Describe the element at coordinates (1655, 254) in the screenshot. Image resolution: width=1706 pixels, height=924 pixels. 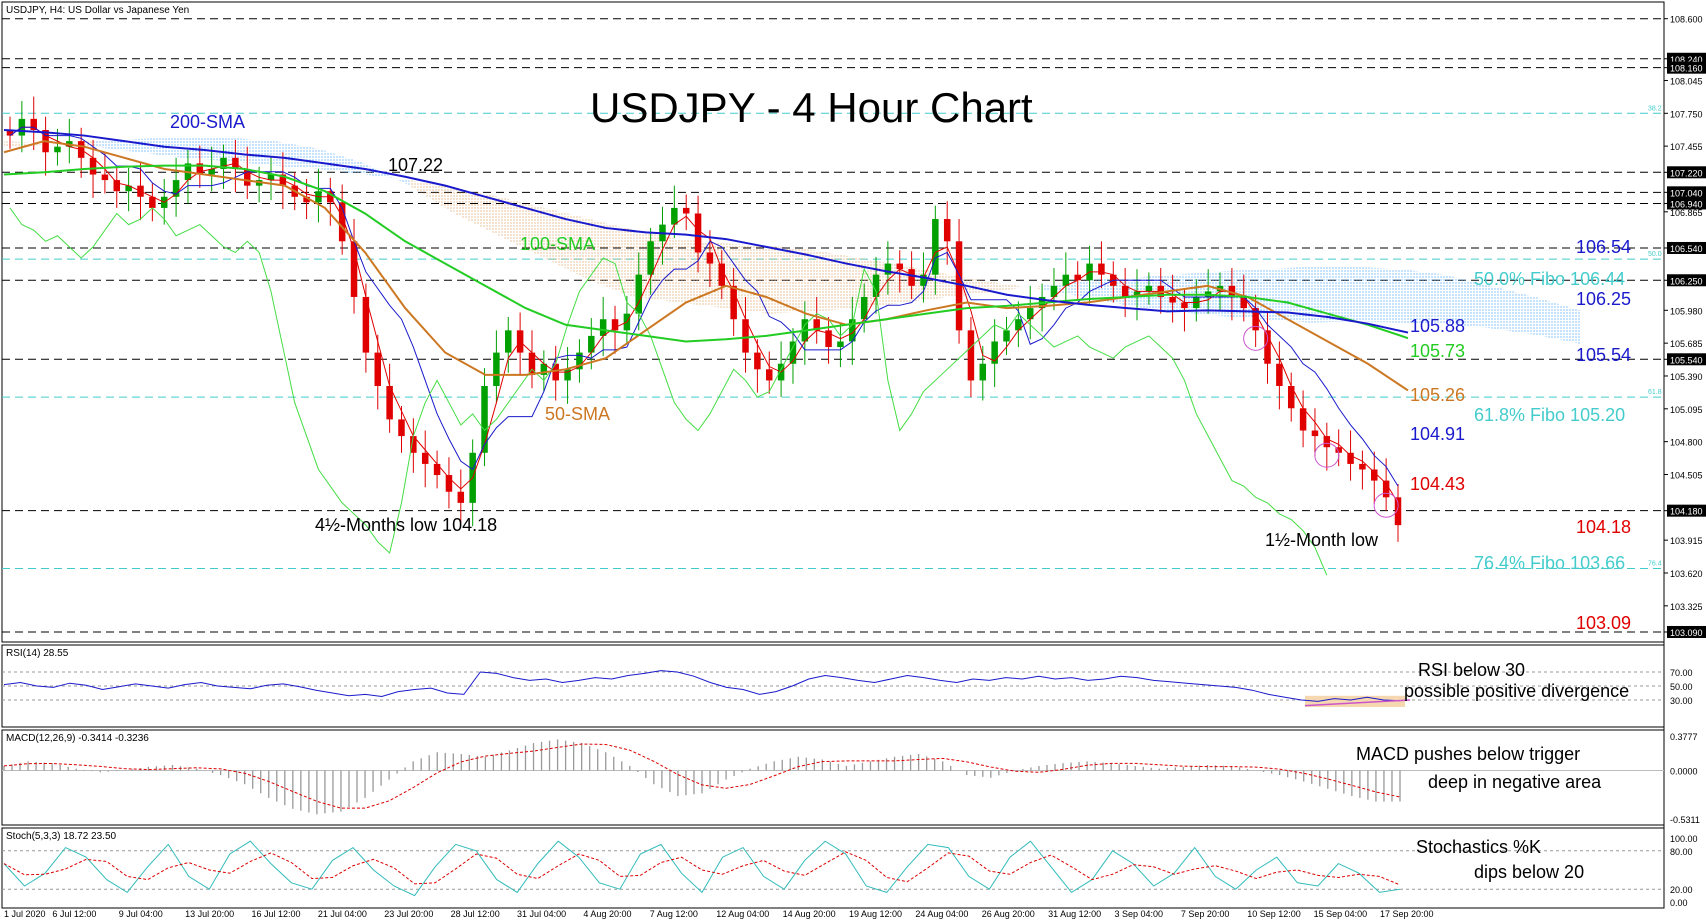
I see `fibo-tag: 50.0` at that location.